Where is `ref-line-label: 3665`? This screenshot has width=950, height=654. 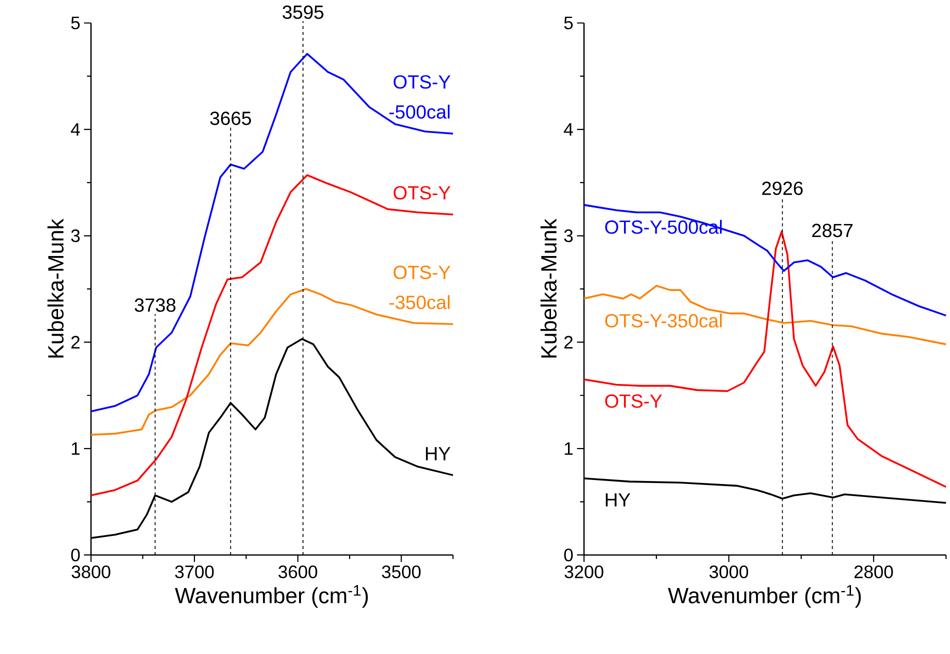 ref-line-label: 3665 is located at coordinates (230, 119).